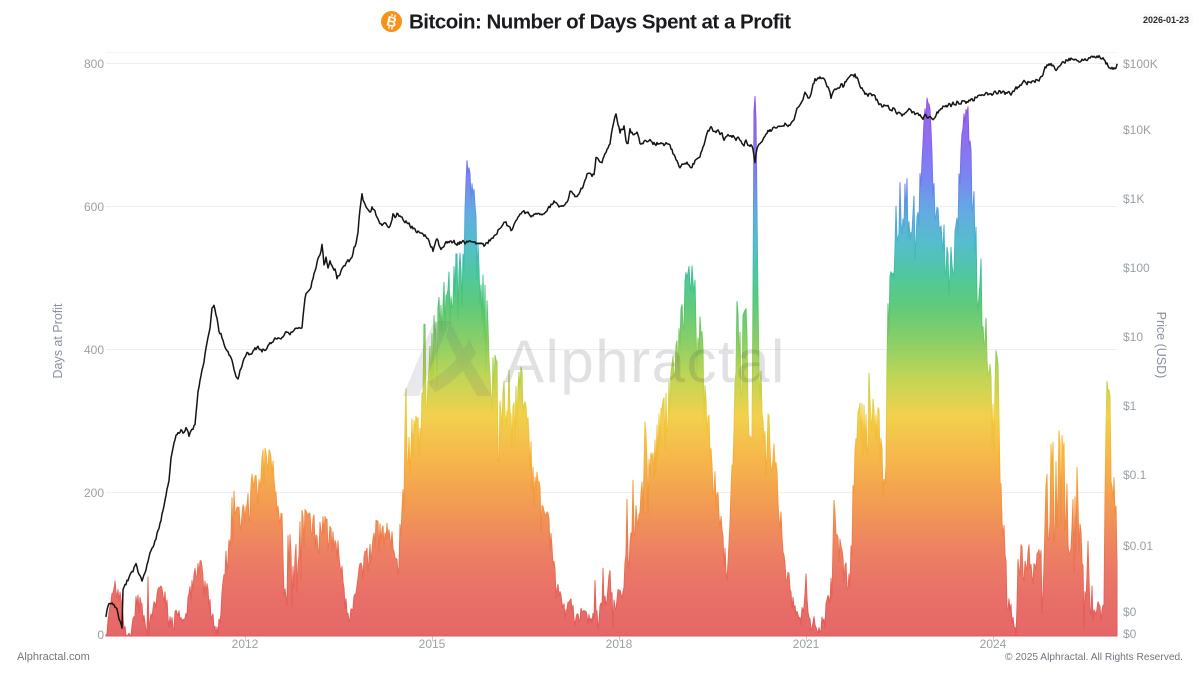 The width and height of the screenshot is (1200, 675). I want to click on svg-text: 2015, so click(432, 644).